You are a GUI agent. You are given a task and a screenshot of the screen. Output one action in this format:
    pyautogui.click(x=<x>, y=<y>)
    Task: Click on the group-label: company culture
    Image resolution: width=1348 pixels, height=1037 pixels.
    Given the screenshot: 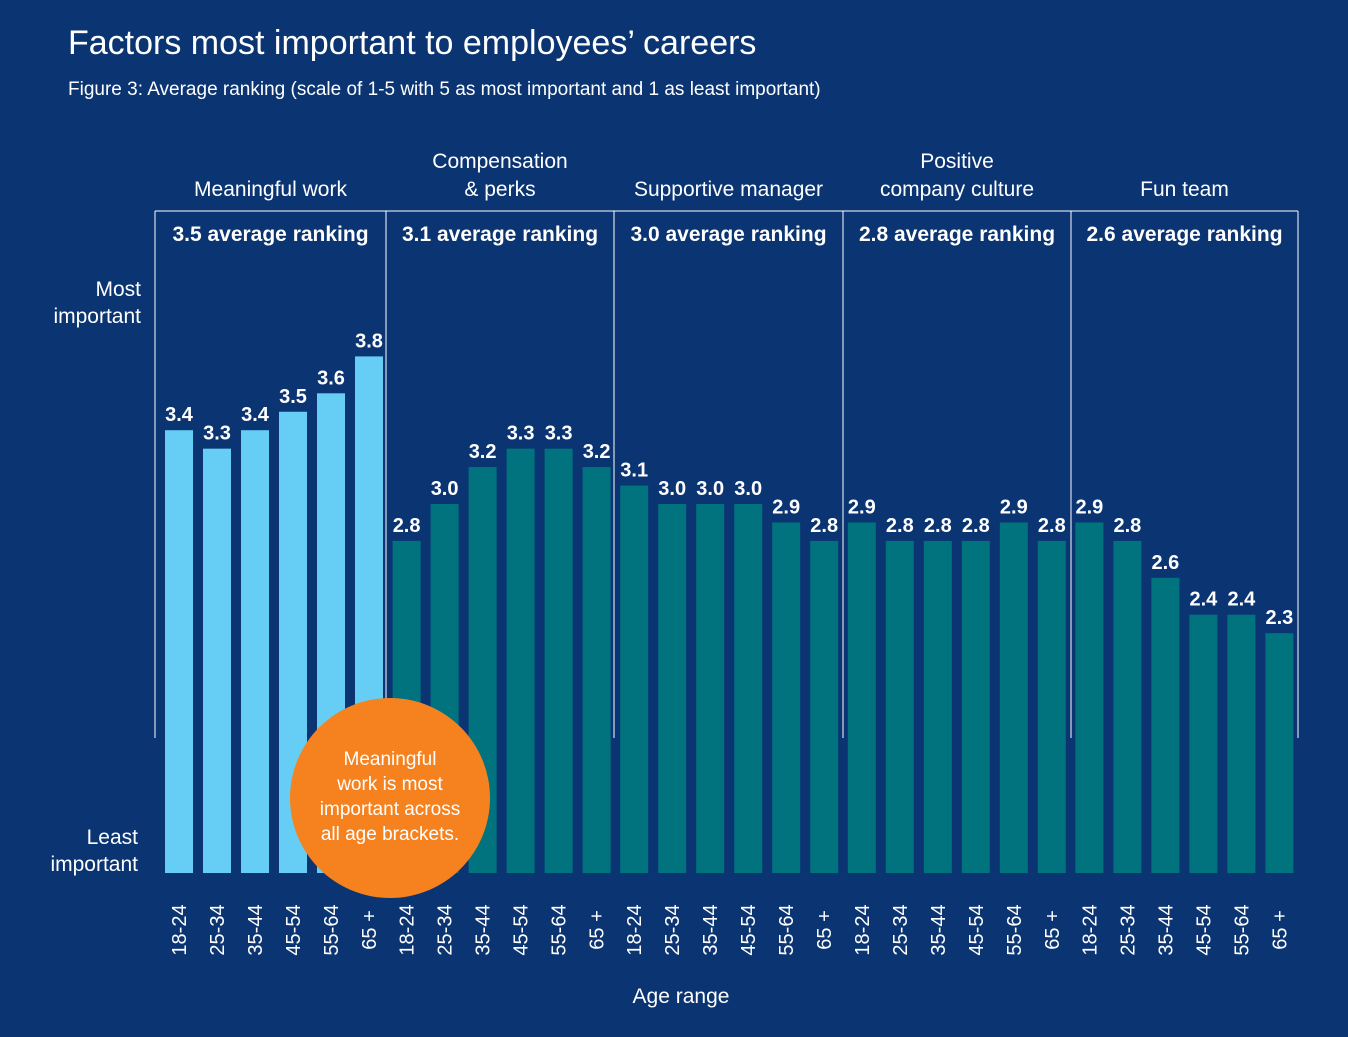 What is the action you would take?
    pyautogui.click(x=957, y=189)
    